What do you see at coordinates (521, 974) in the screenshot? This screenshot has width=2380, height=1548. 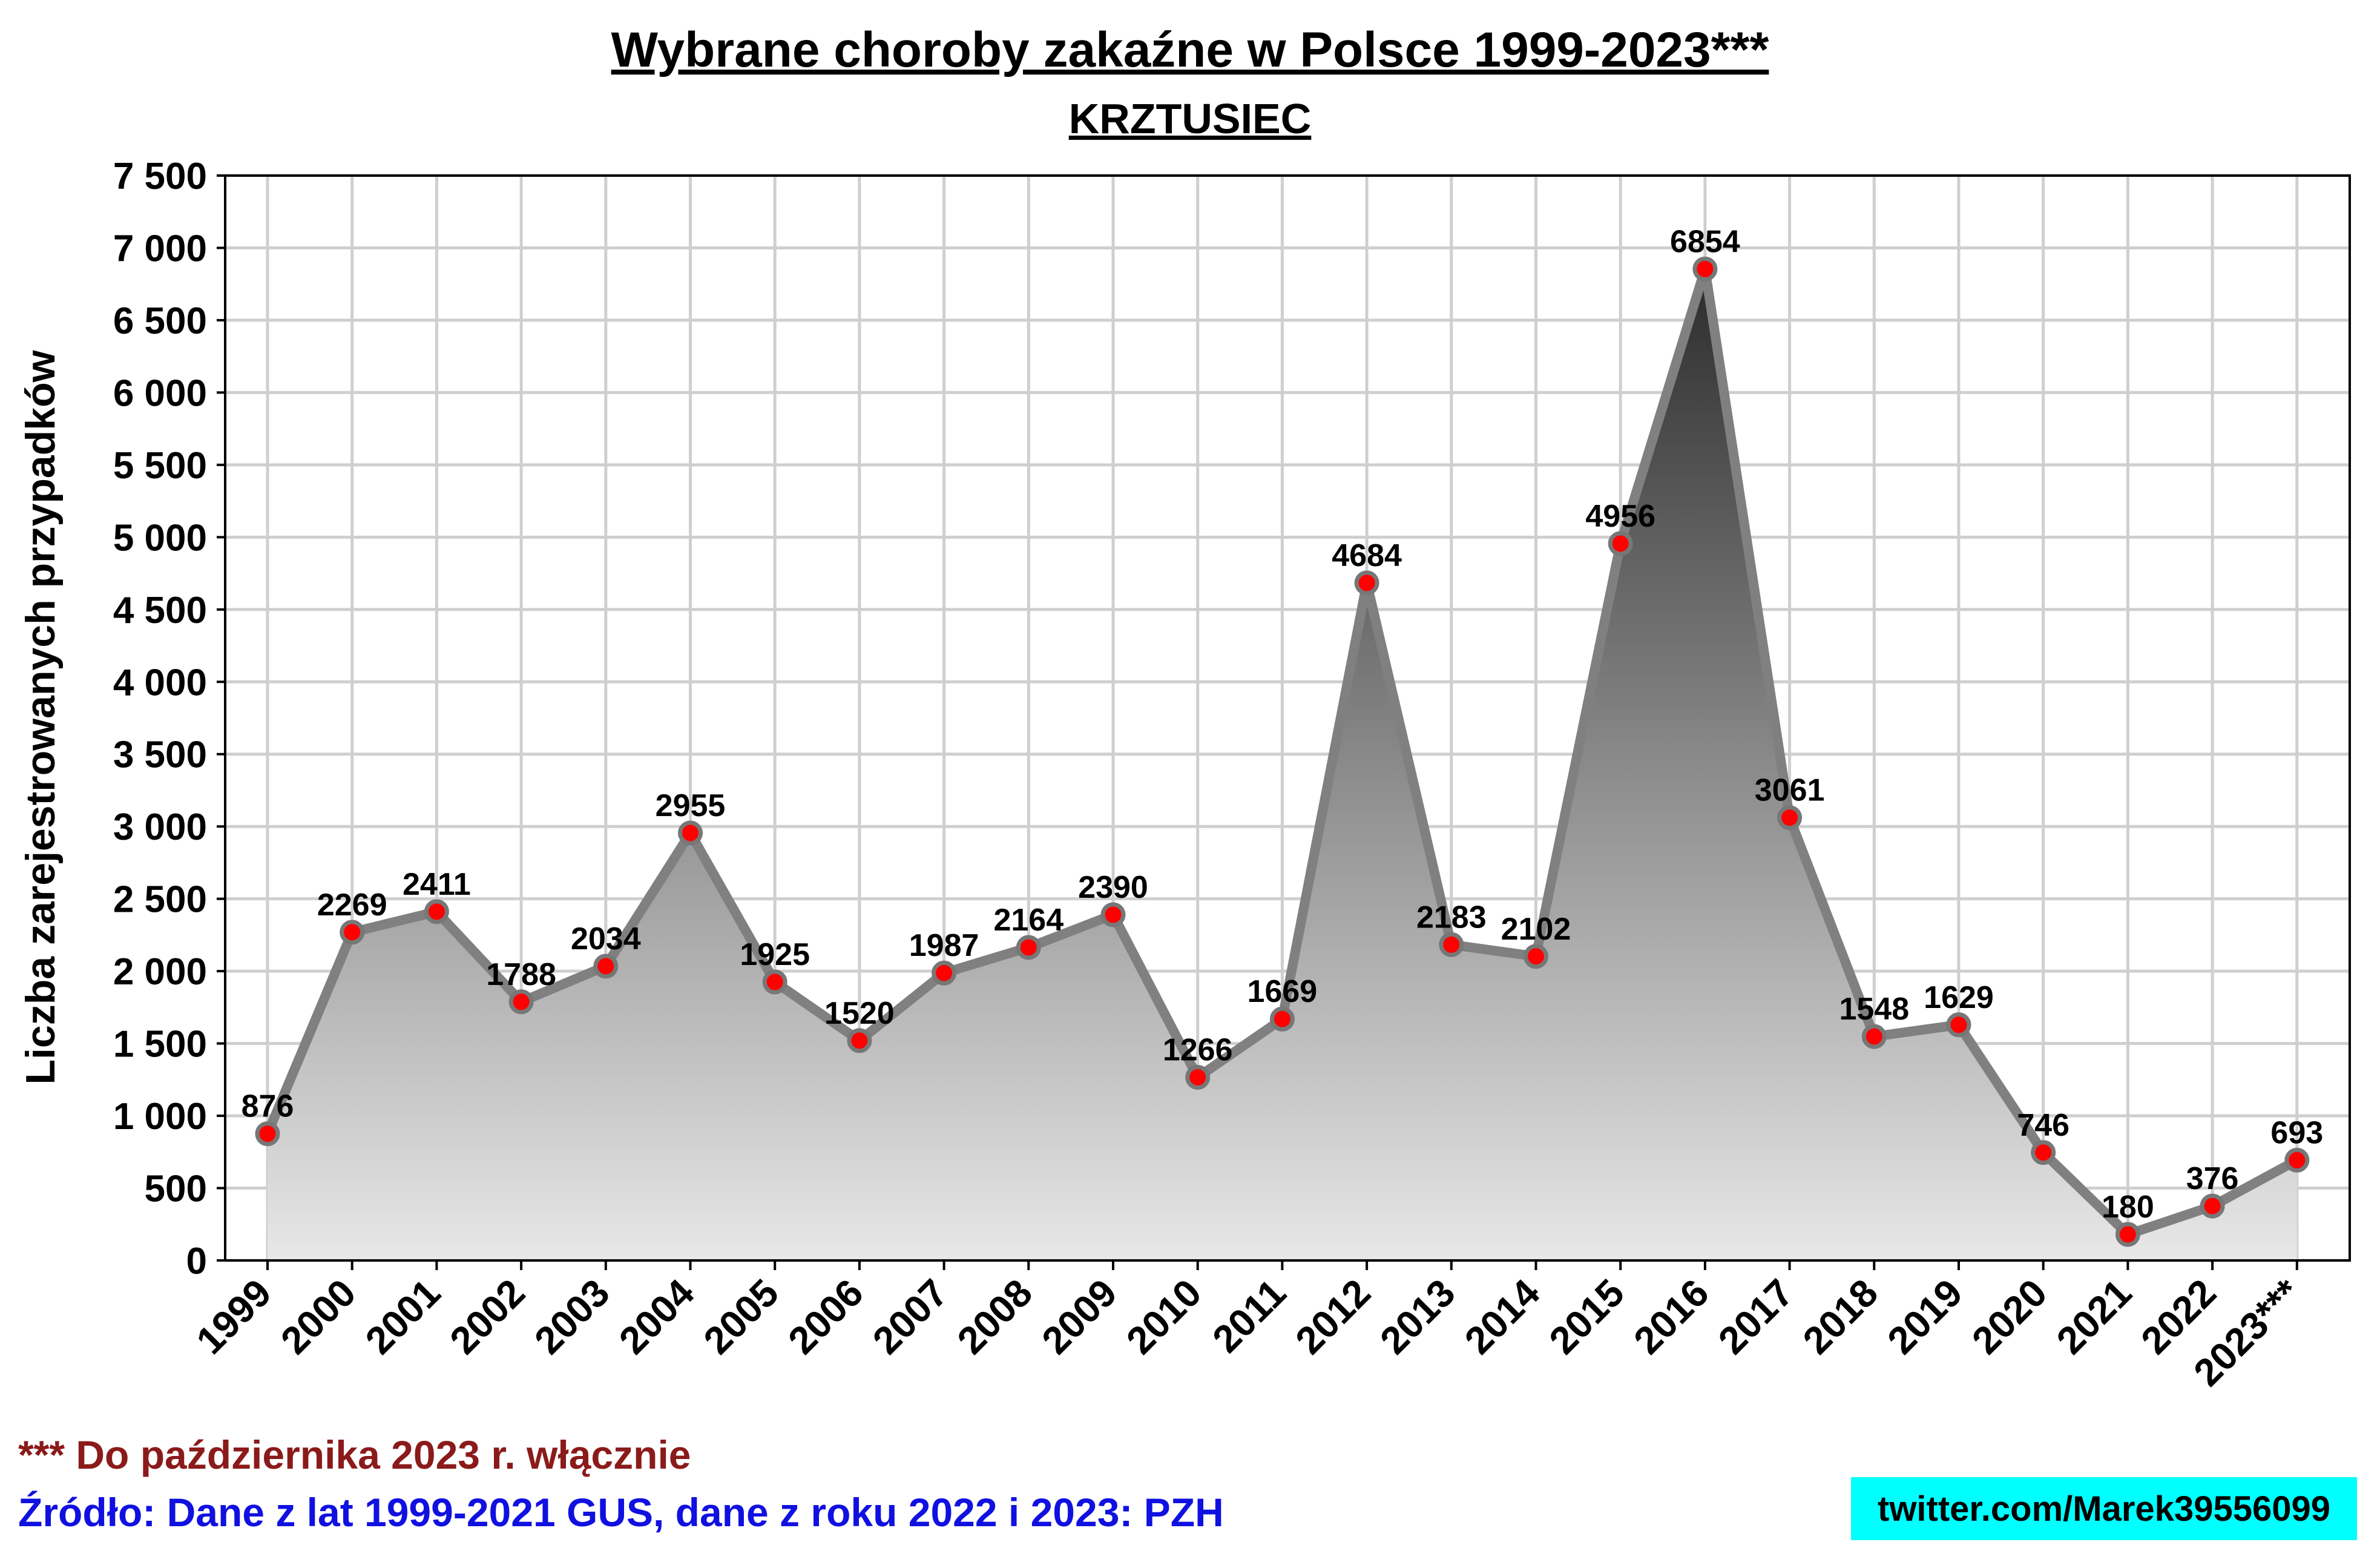 I see `data-label-2002: 1788` at bounding box center [521, 974].